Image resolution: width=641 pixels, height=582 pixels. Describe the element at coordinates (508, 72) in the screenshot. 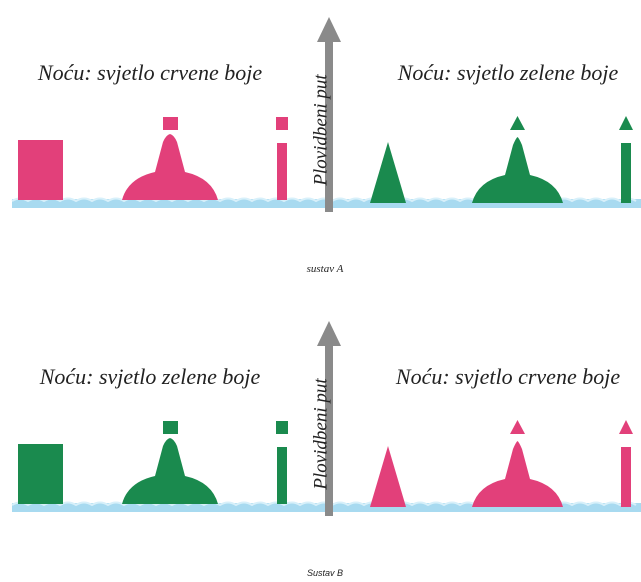

I see `right-label: Noću: svjetlo zelene boje` at that location.